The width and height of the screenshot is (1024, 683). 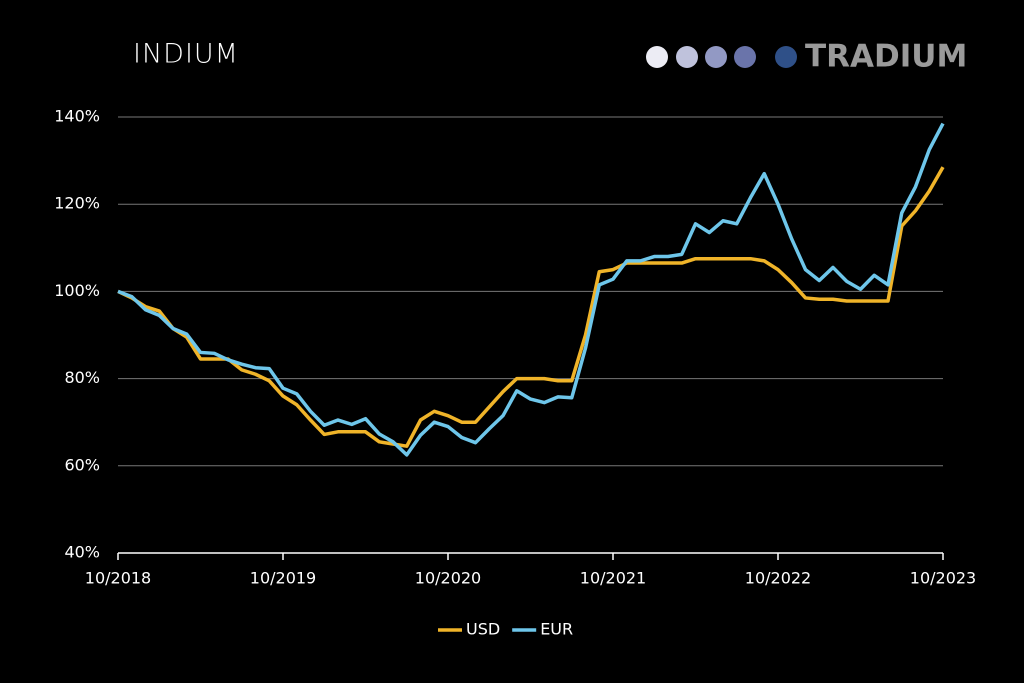 What do you see at coordinates (556, 629) in the screenshot?
I see `legend-label: EUR` at bounding box center [556, 629].